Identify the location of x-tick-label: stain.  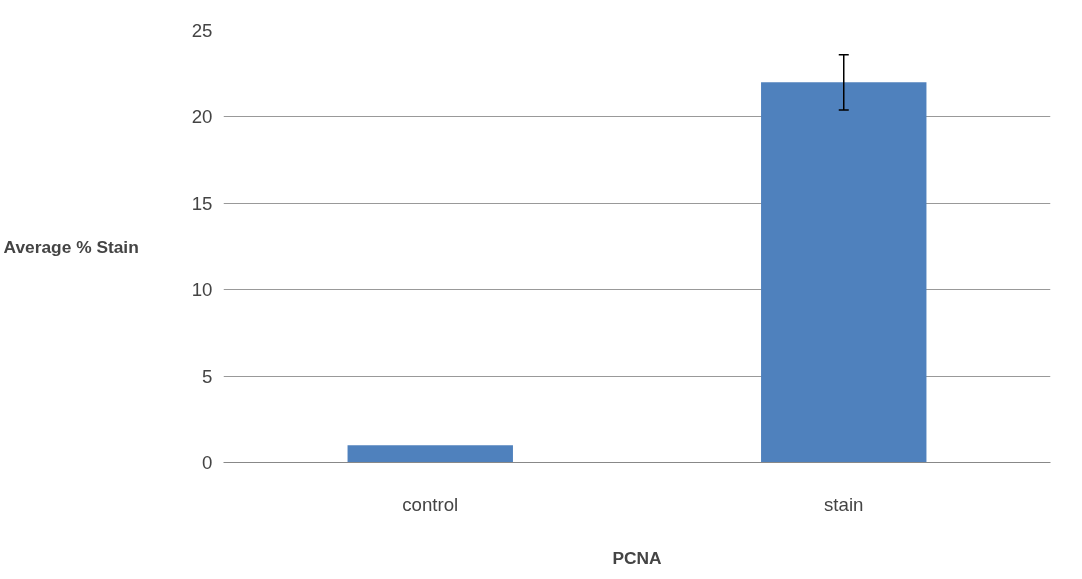
(844, 504).